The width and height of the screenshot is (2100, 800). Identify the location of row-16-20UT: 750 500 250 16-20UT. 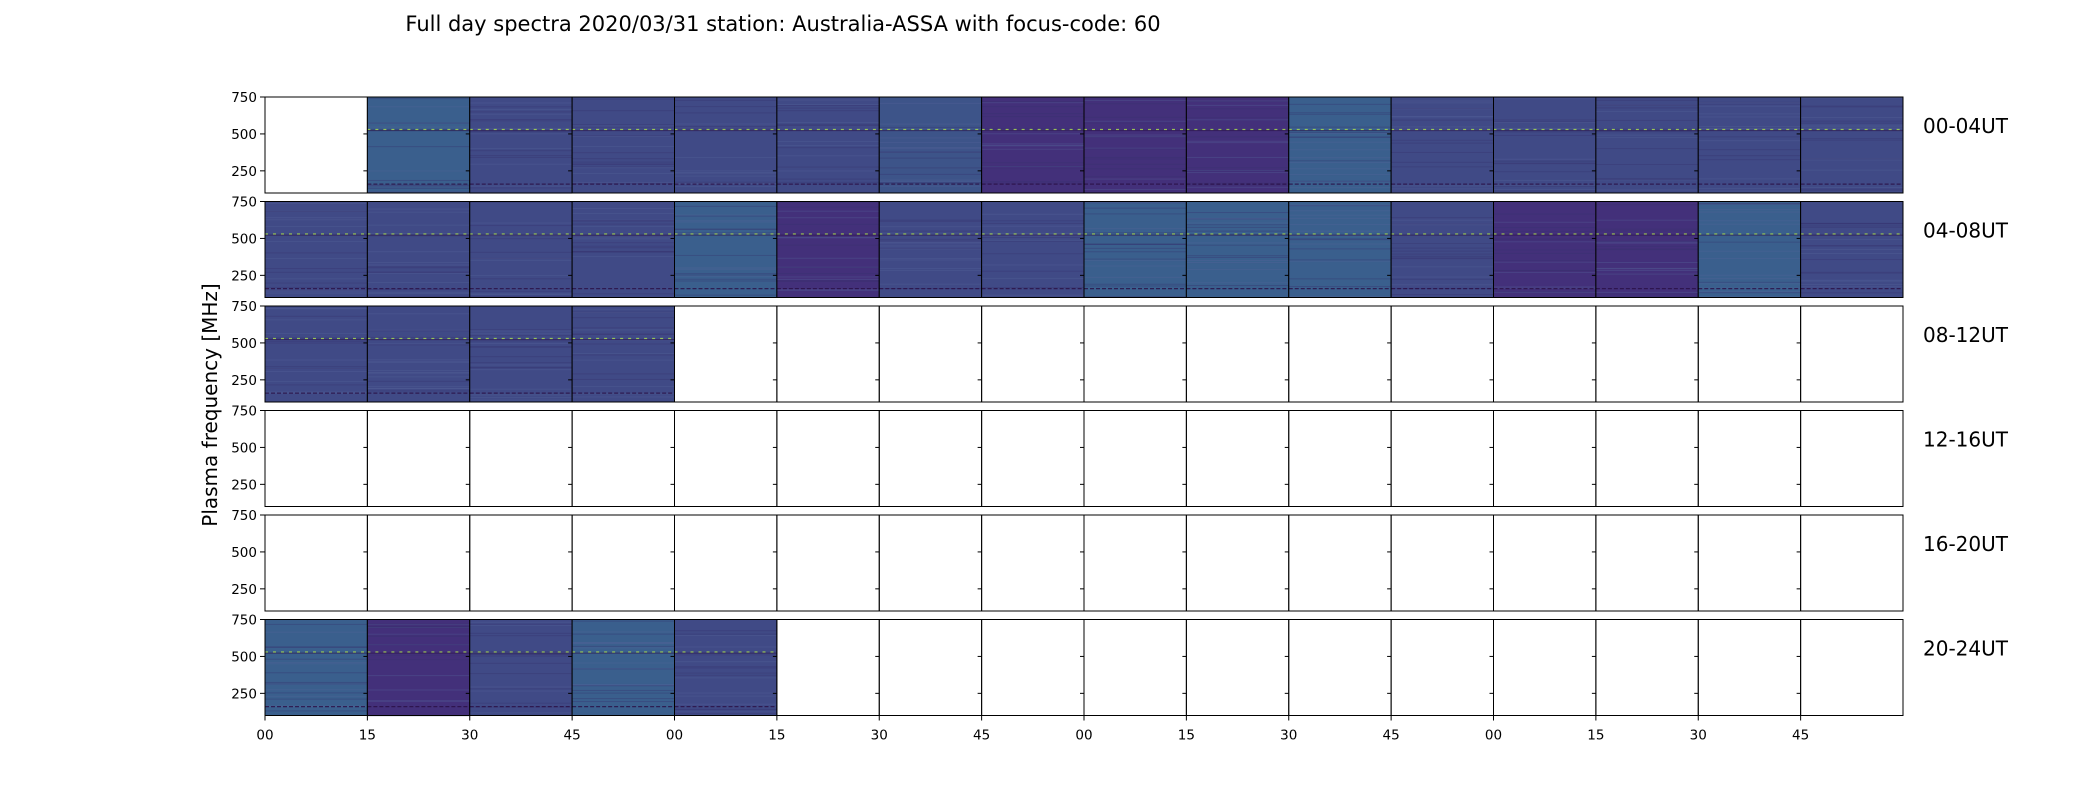
(1120, 560).